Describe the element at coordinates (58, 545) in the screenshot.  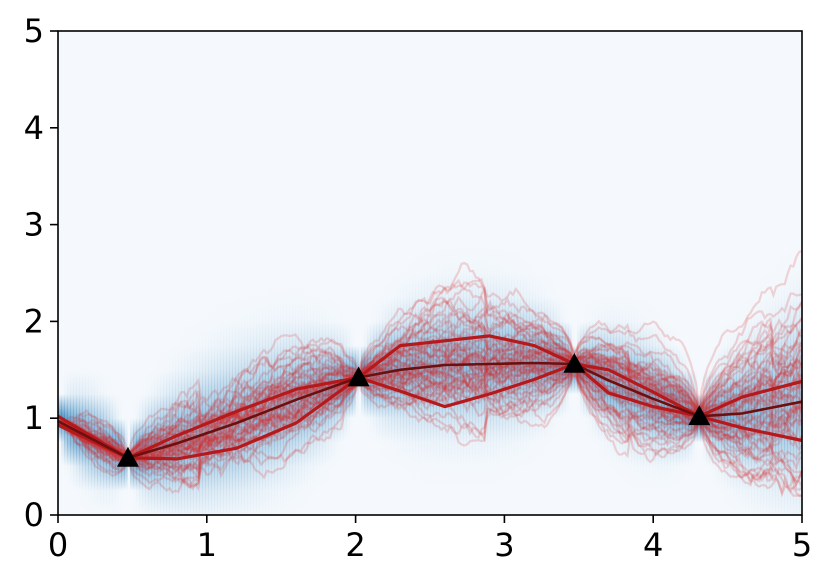
I see `x-tick-label: 0` at that location.